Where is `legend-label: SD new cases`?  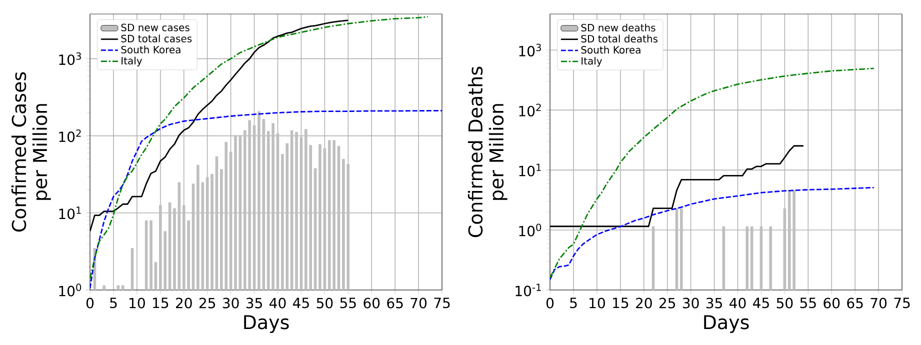 legend-label: SD new cases is located at coordinates (155, 28).